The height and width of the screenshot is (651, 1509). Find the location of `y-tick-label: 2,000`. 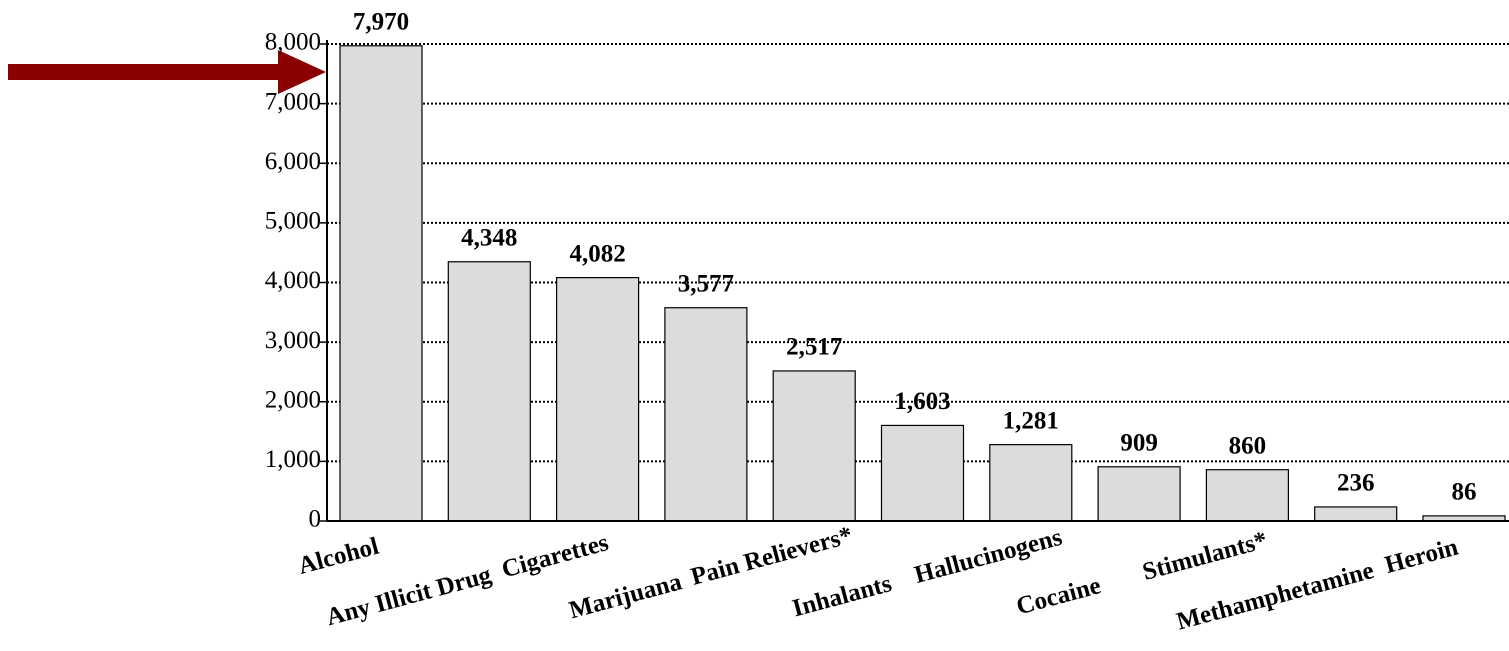

y-tick-label: 2,000 is located at coordinates (293, 399).